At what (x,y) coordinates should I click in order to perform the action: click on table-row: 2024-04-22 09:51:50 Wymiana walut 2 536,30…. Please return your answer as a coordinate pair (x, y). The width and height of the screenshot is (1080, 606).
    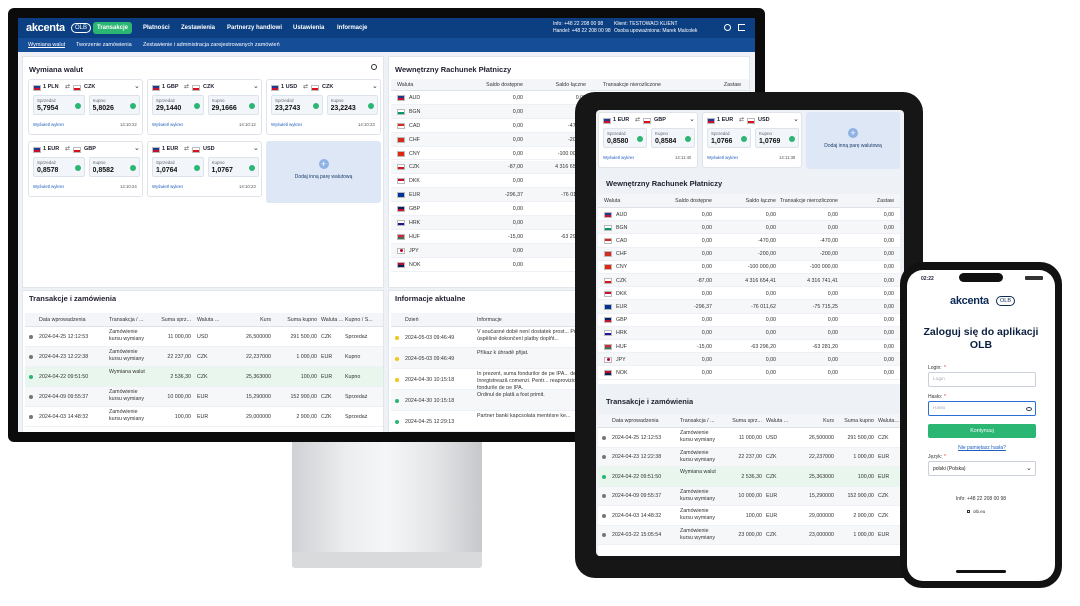
    Looking at the image, I should click on (204, 377).